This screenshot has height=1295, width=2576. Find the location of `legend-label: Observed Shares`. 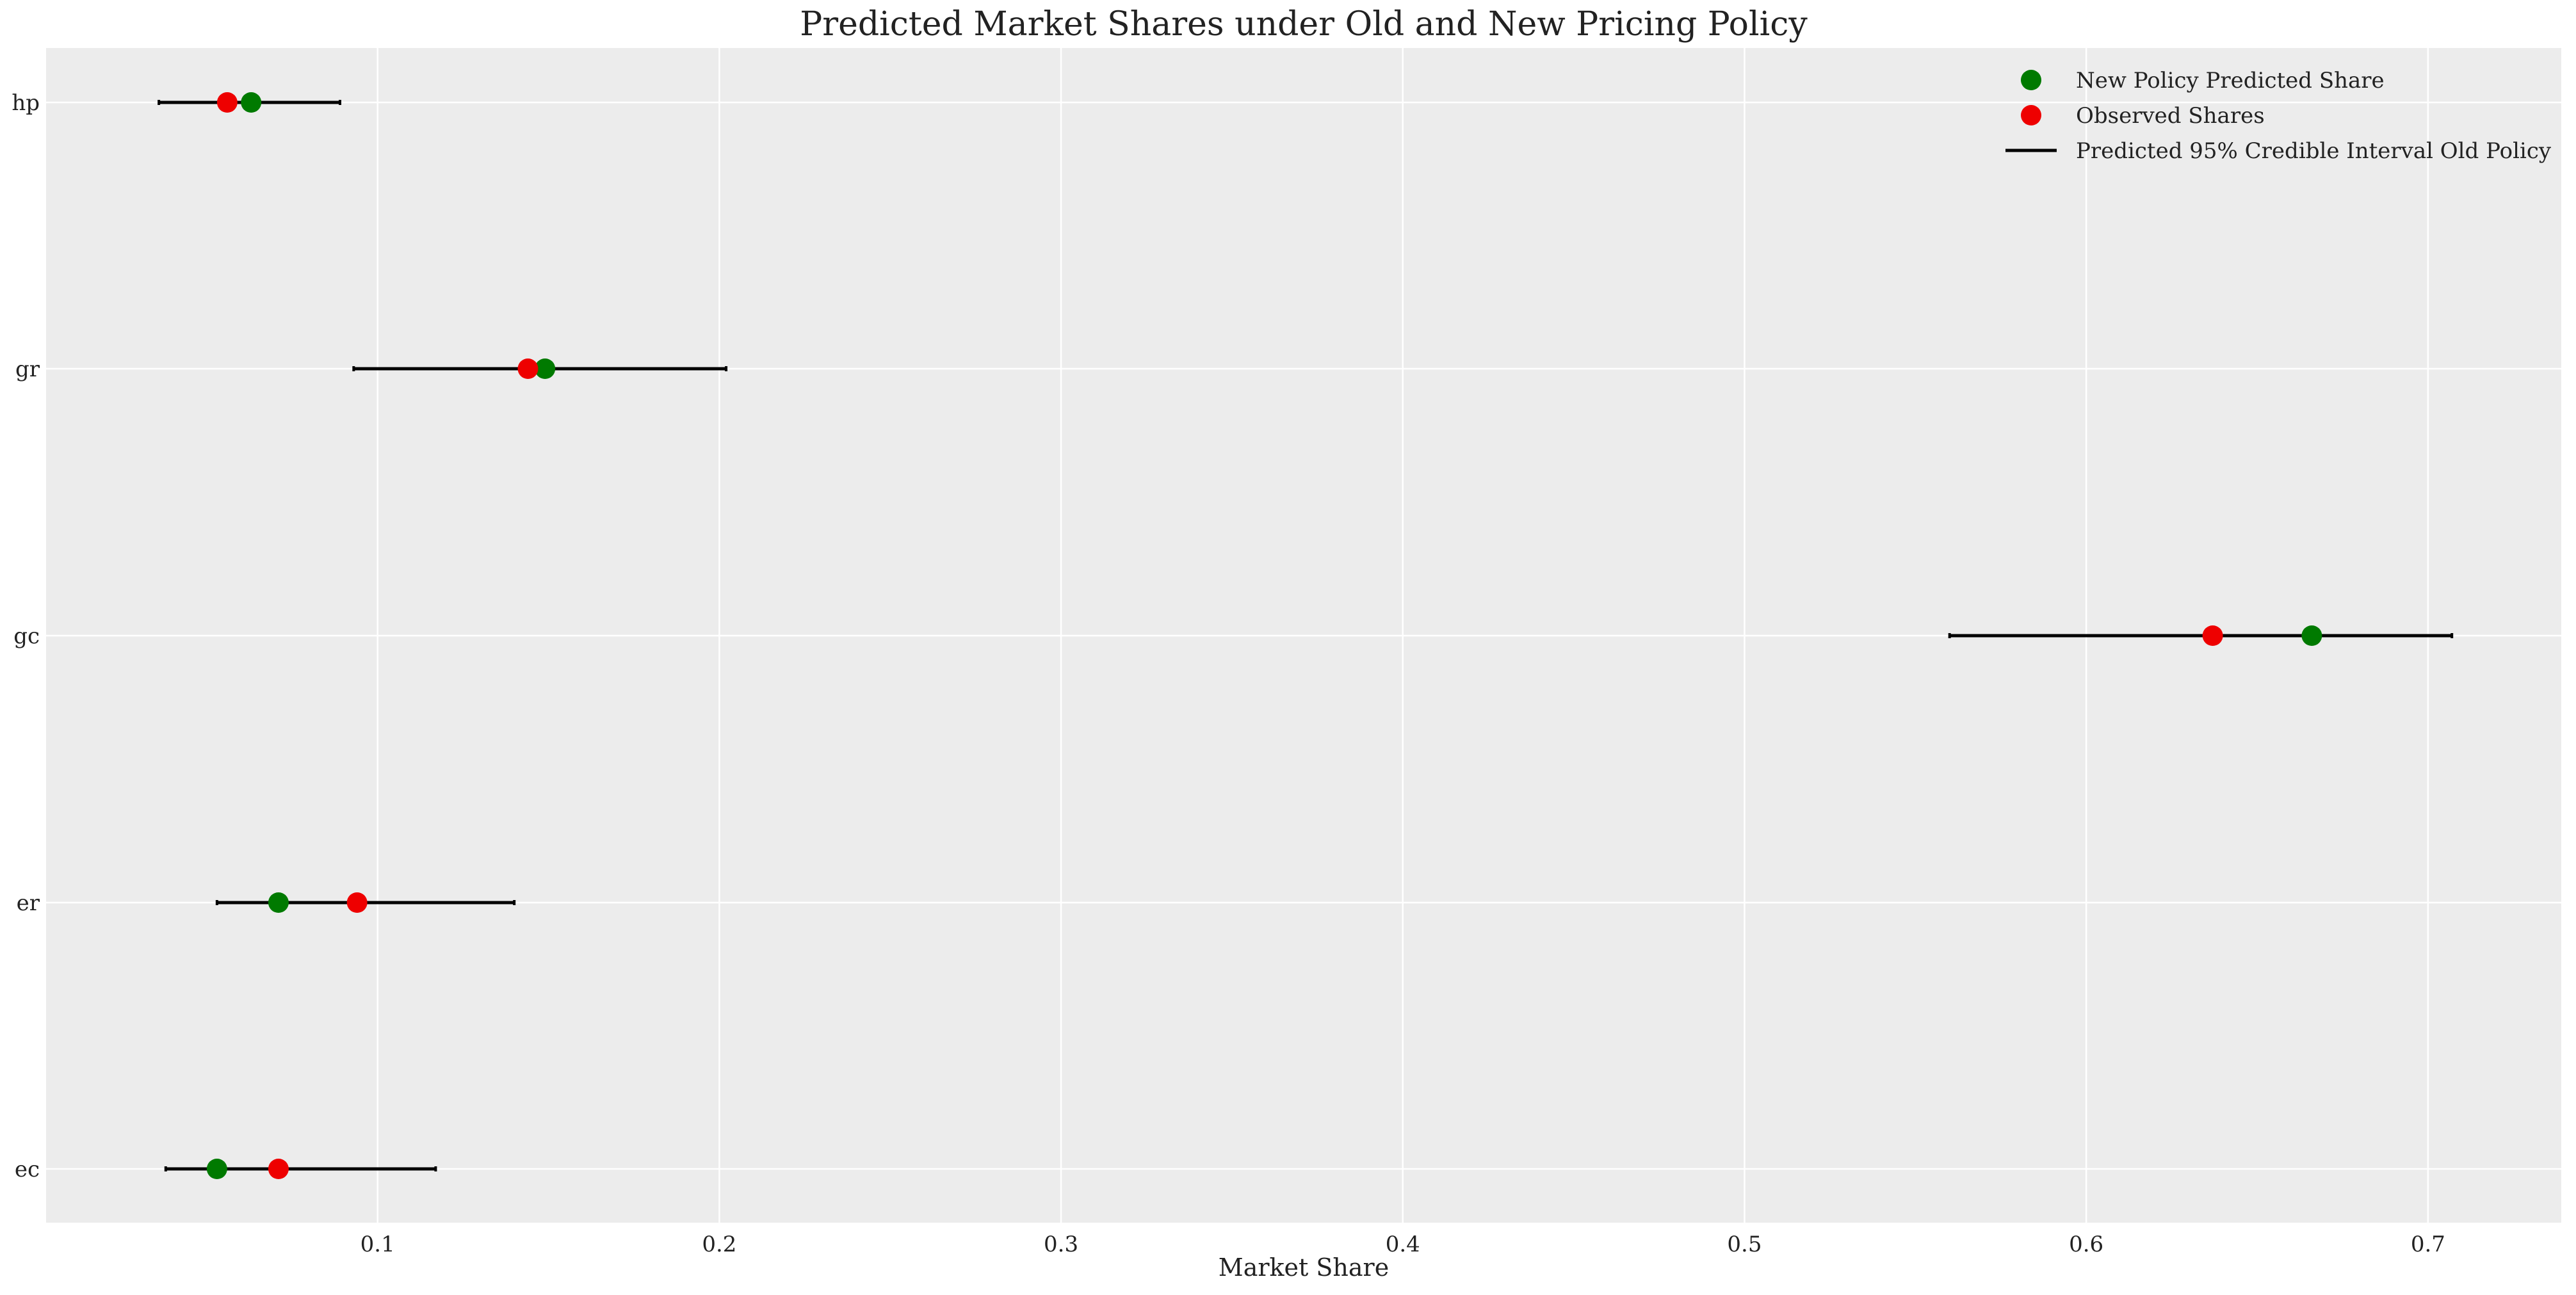

legend-label: Observed Shares is located at coordinates (2170, 116).